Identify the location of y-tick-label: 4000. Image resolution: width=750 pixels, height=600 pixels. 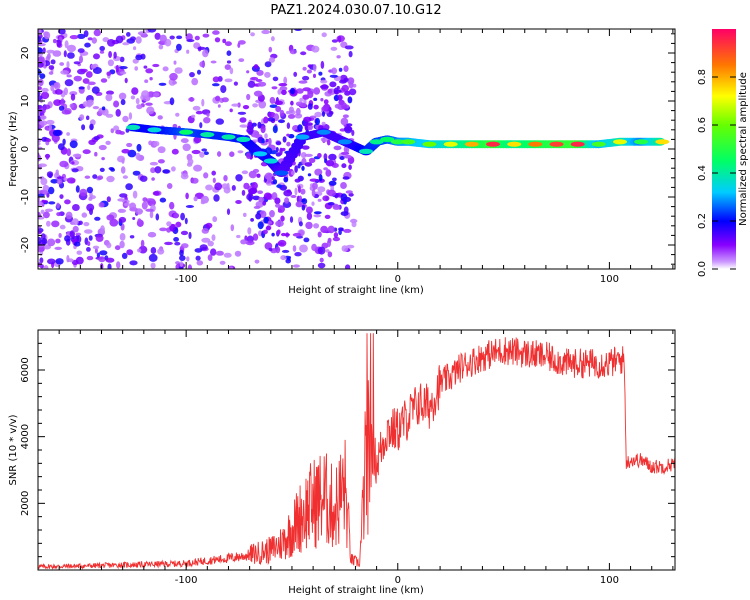
(25, 436).